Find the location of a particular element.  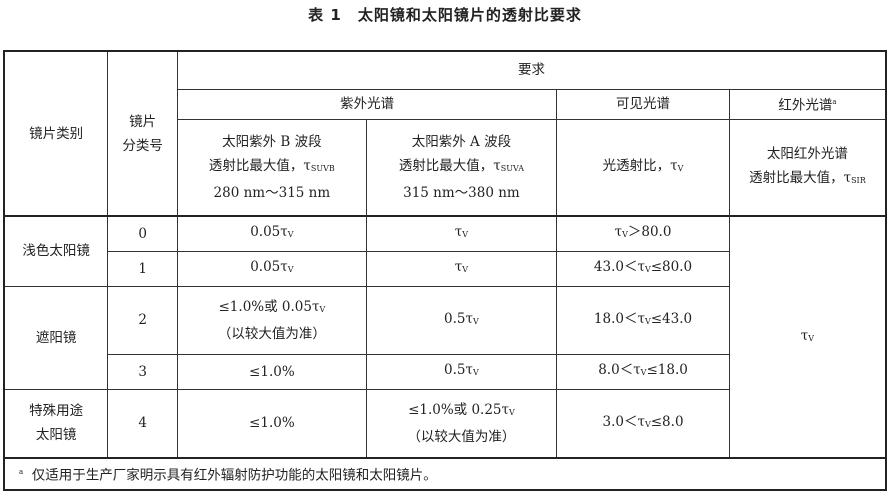

class-no: 3 is located at coordinates (143, 371).